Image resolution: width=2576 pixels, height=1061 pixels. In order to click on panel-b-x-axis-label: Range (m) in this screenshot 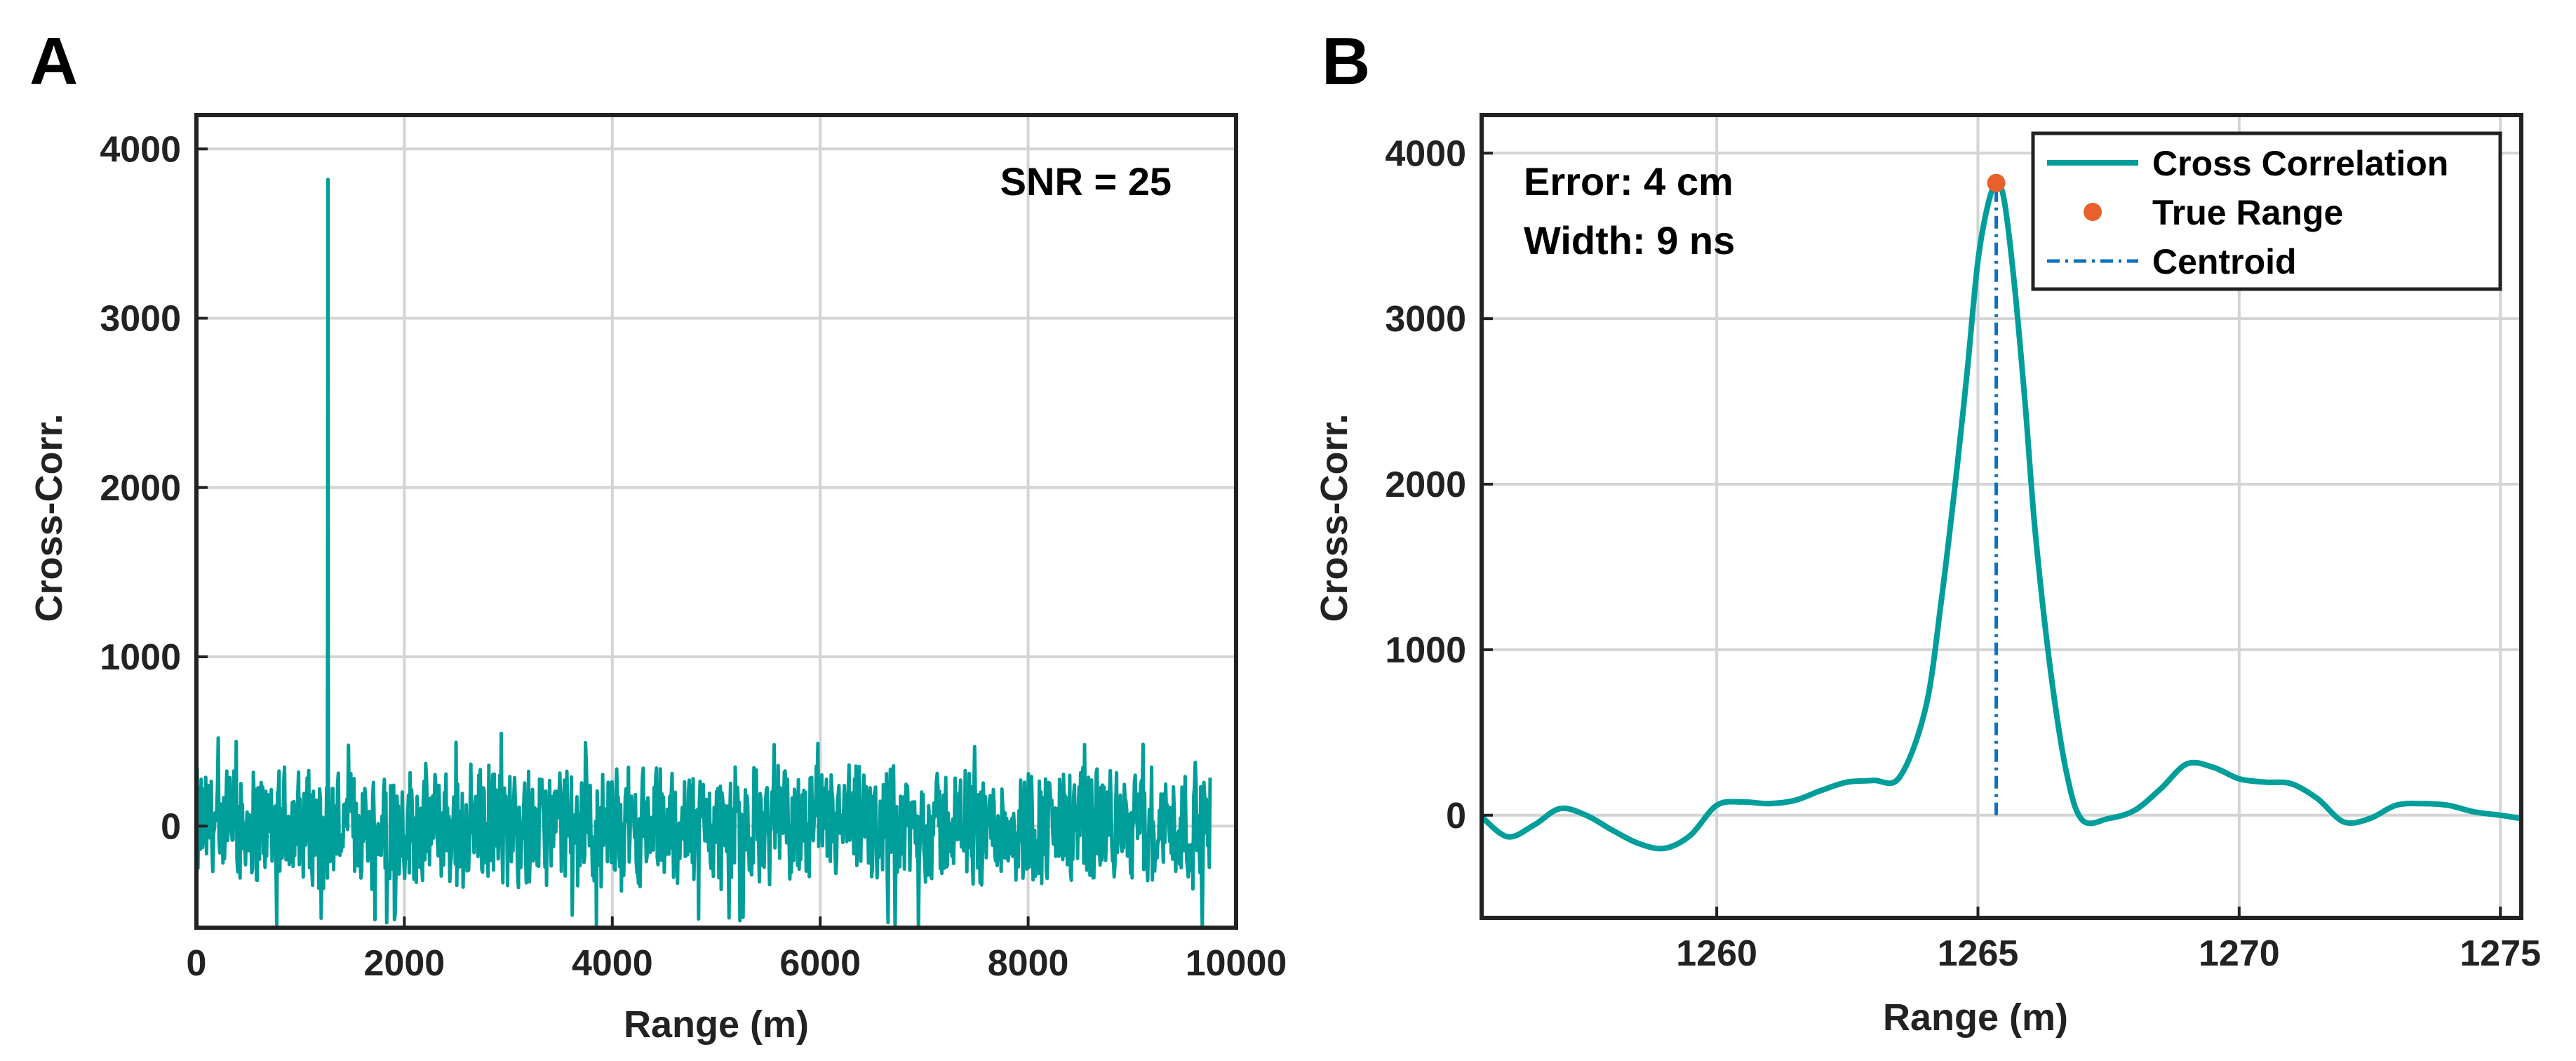, I will do `click(1975, 1017)`.